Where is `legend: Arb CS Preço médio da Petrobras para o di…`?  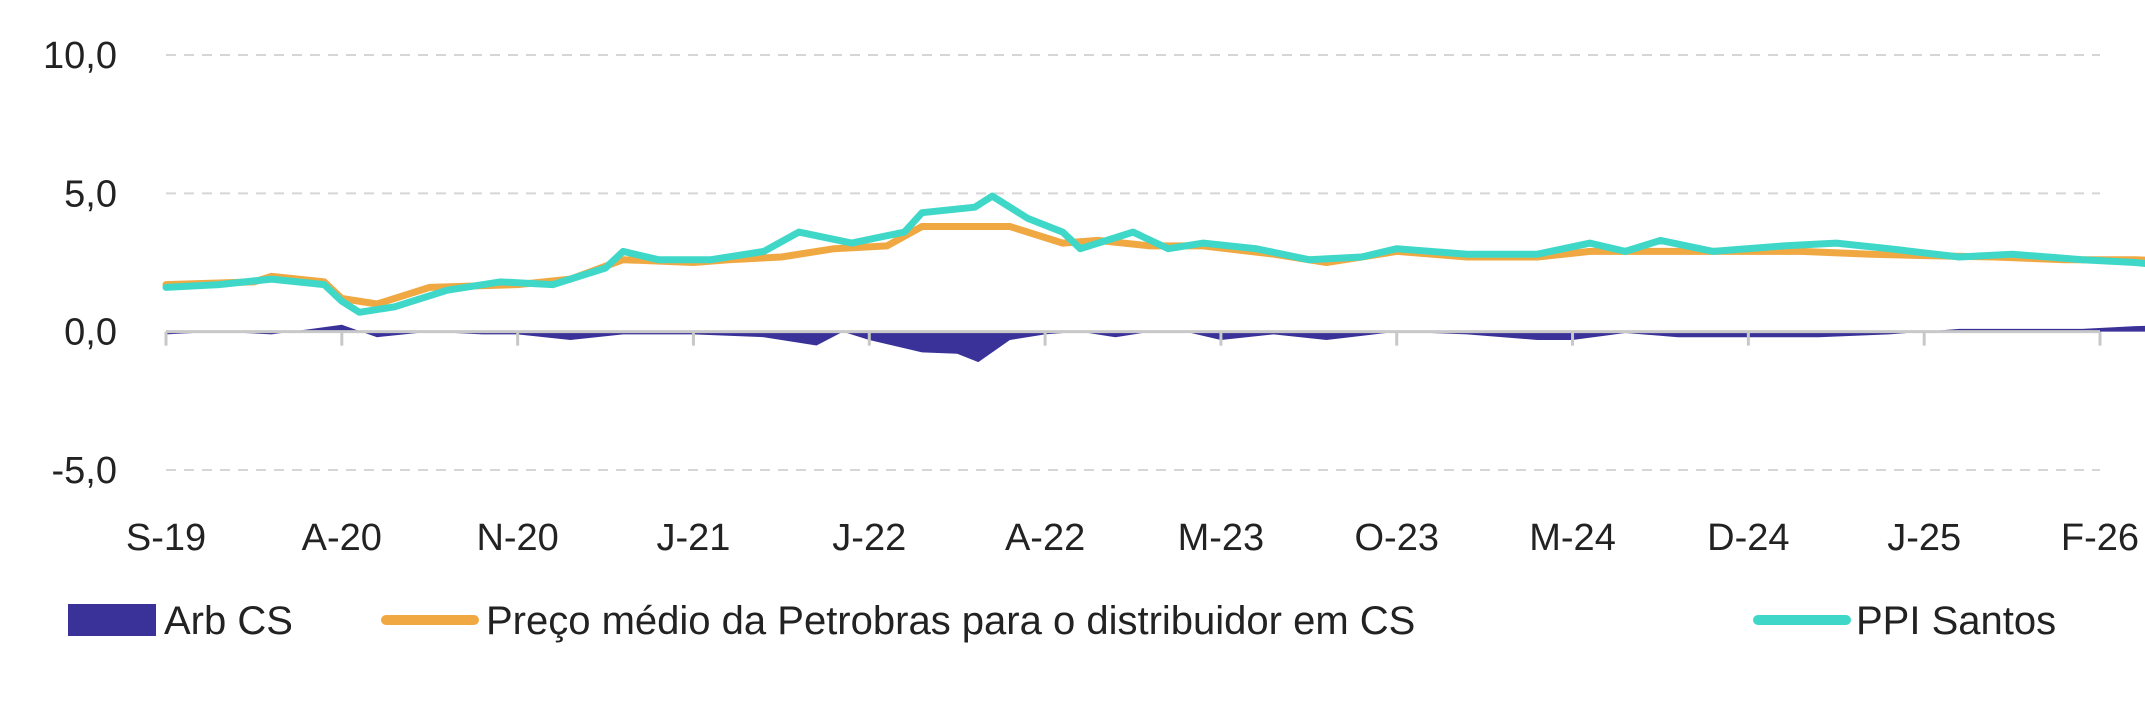 legend: Arb CS Preço médio da Petrobras para o di… is located at coordinates (1062, 621).